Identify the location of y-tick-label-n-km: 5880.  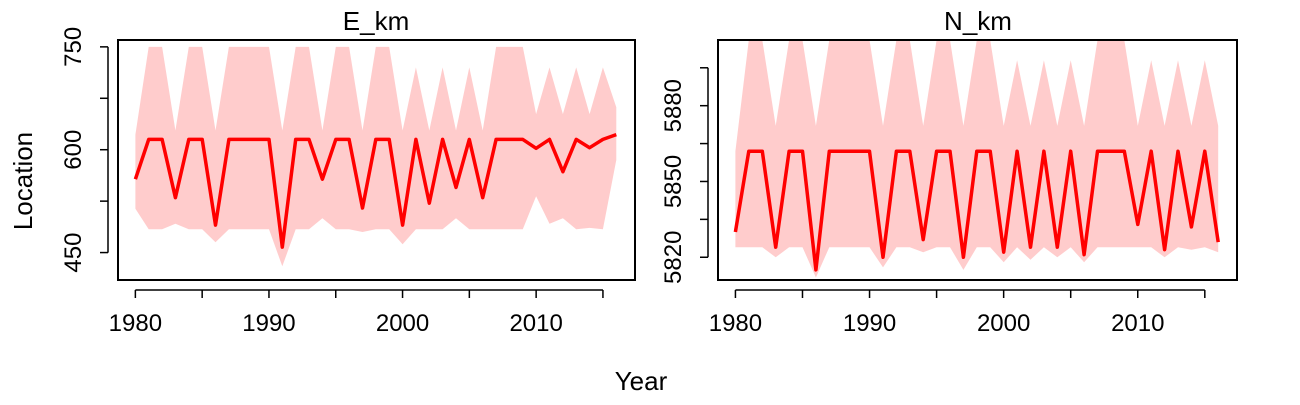
(673, 105).